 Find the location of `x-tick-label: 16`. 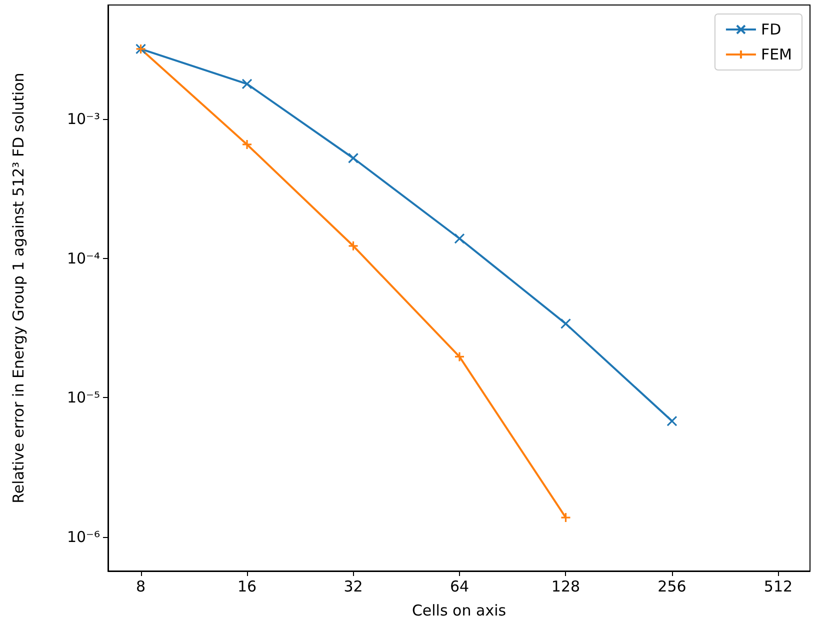

x-tick-label: 16 is located at coordinates (247, 587).